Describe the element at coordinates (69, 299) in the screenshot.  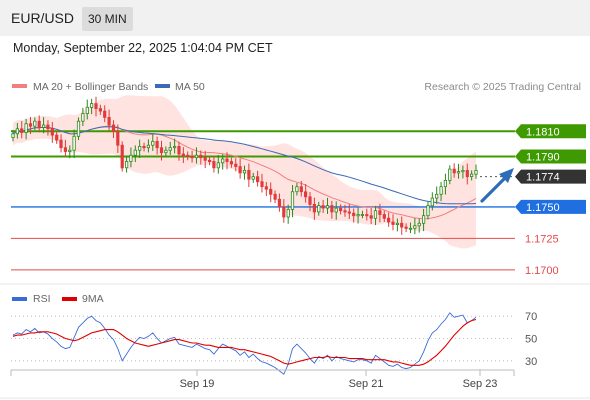
I see `legend-swatch-9ma` at that location.